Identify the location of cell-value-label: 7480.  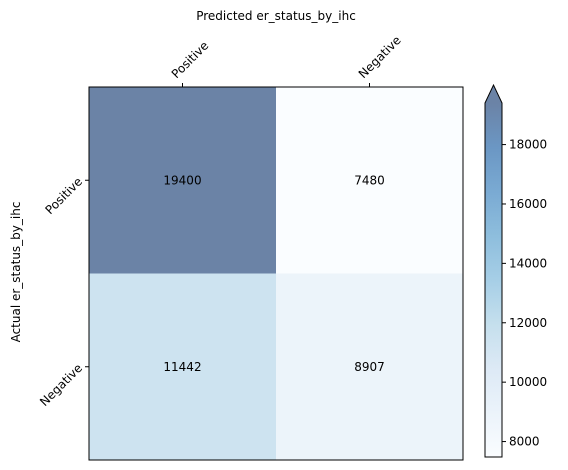
(369, 180).